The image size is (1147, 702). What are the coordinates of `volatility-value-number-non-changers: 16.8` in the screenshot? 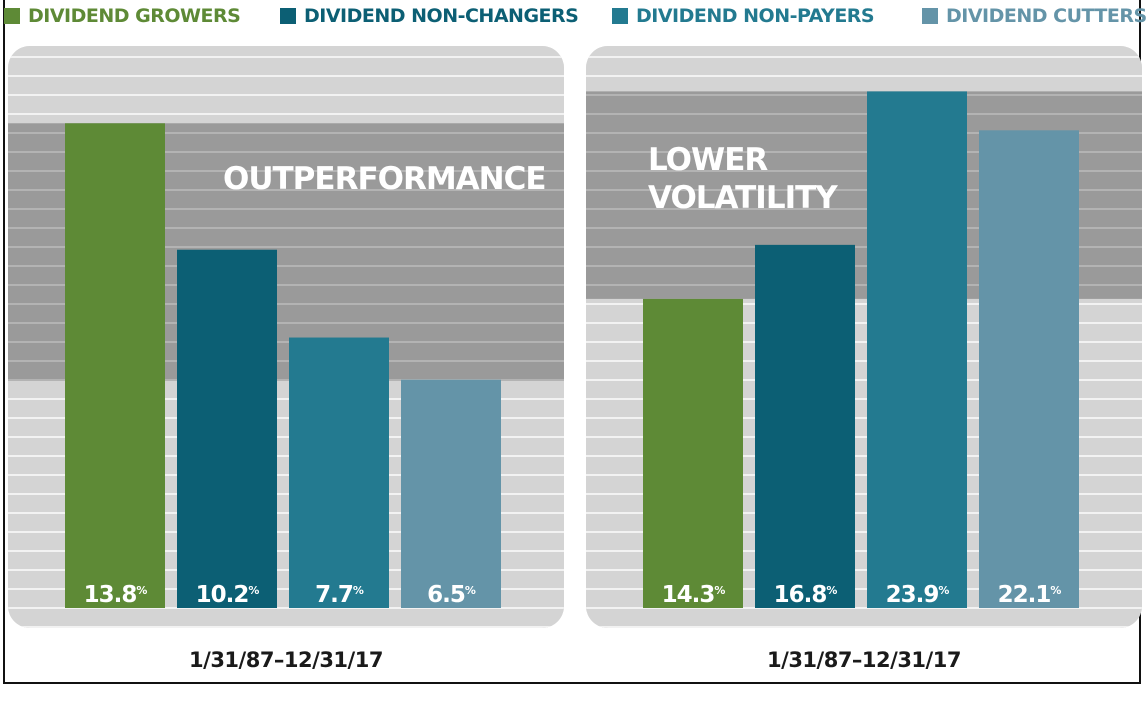 It's located at (800, 595).